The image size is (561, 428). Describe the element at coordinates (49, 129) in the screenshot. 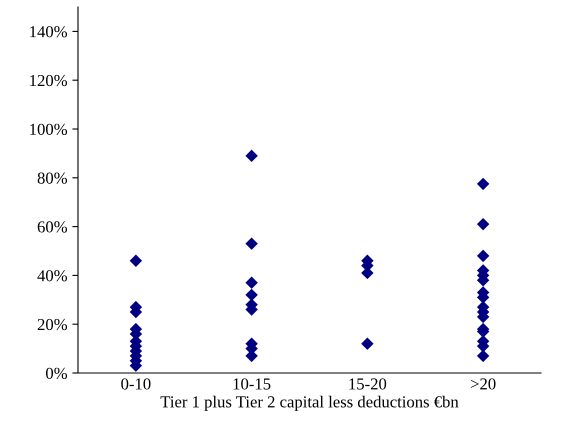

I see `y-tick-label: 100%` at that location.